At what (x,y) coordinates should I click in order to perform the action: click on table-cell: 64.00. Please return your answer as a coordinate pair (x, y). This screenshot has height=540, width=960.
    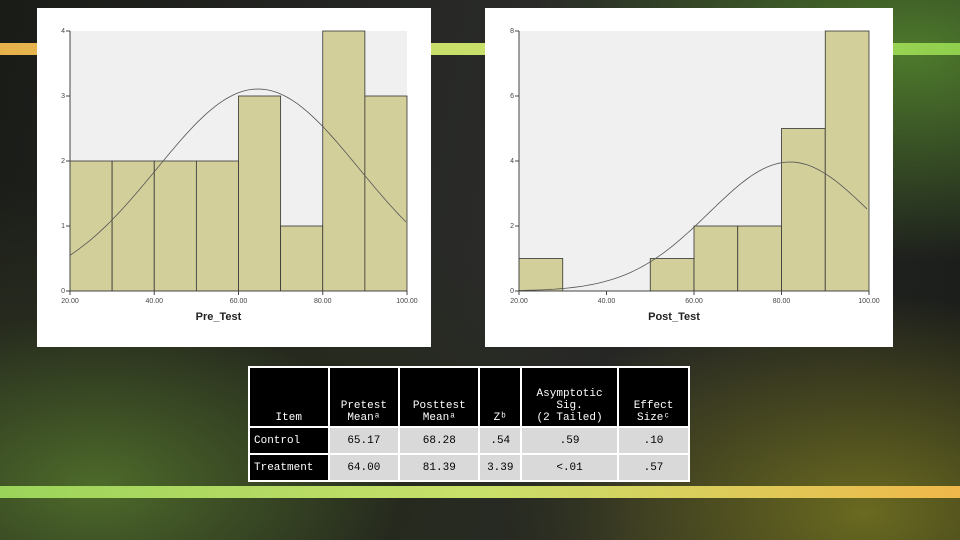
    Looking at the image, I should click on (364, 467).